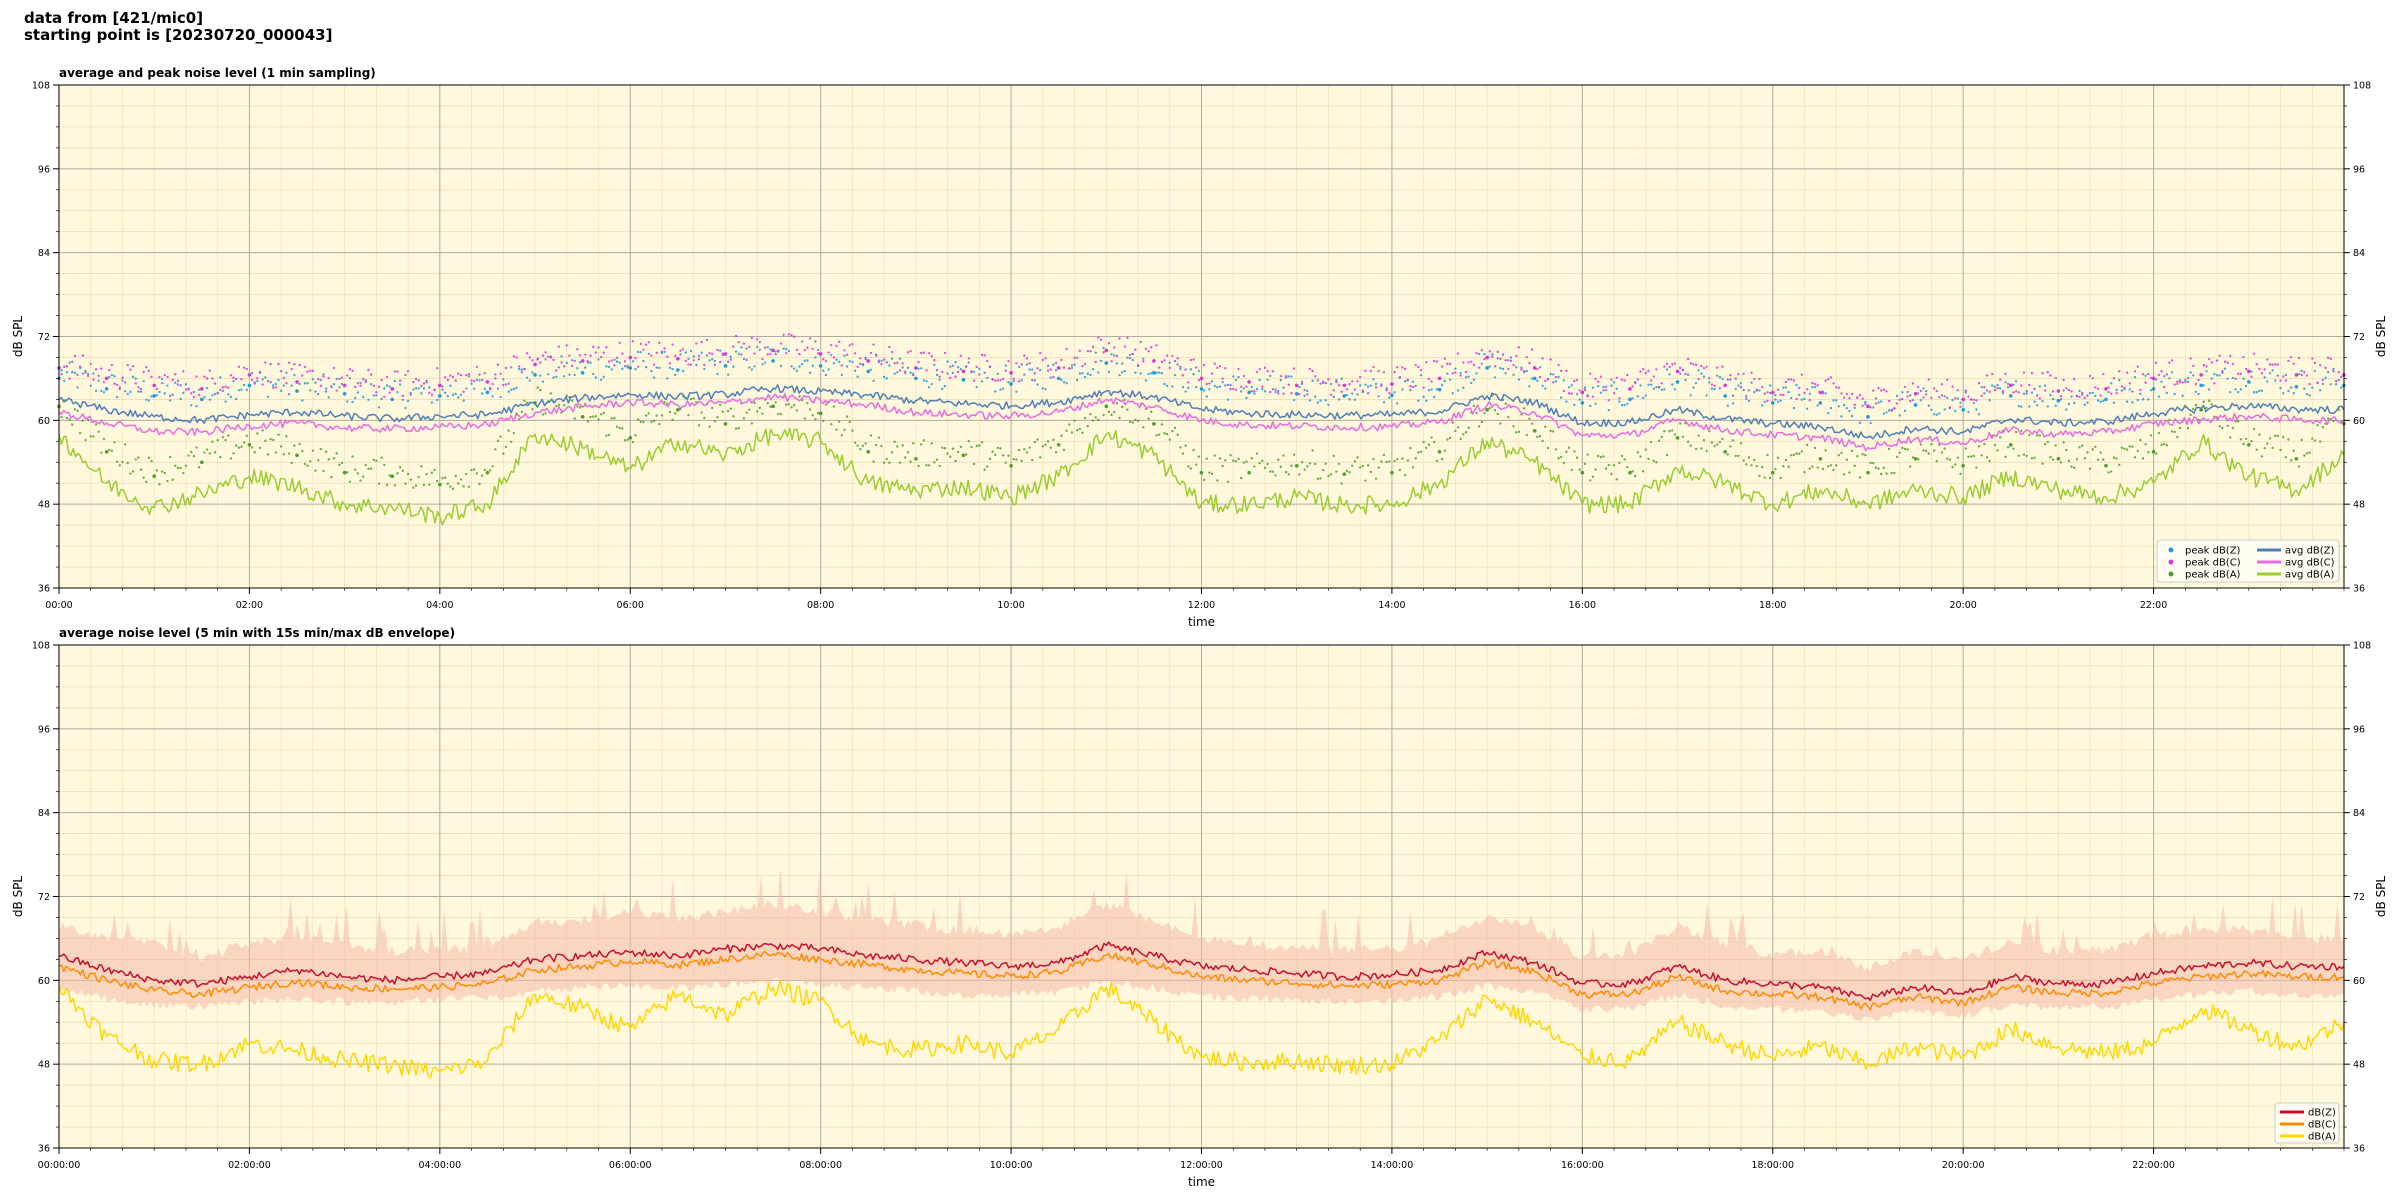  I want to click on legend-box, so click(2248, 561).